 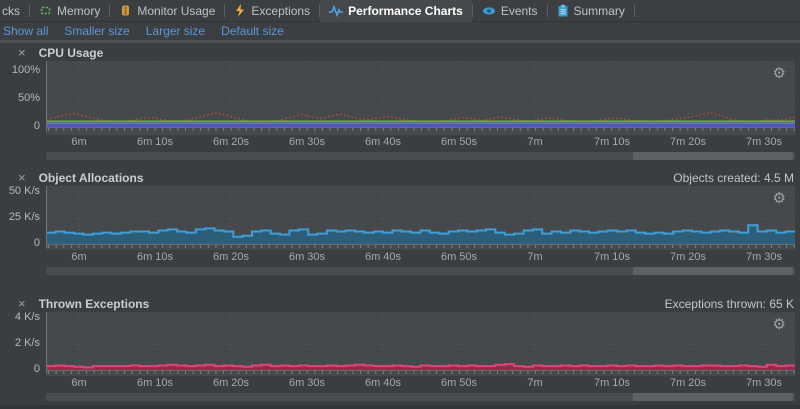 What do you see at coordinates (45, 10) in the screenshot?
I see `memory-chip-icon` at bounding box center [45, 10].